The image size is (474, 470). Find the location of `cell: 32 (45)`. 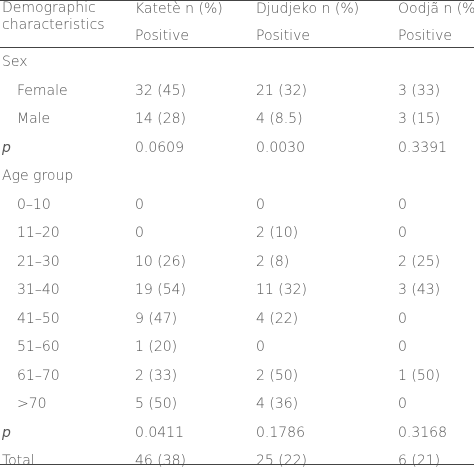

cell: 32 (45) is located at coordinates (161, 90).